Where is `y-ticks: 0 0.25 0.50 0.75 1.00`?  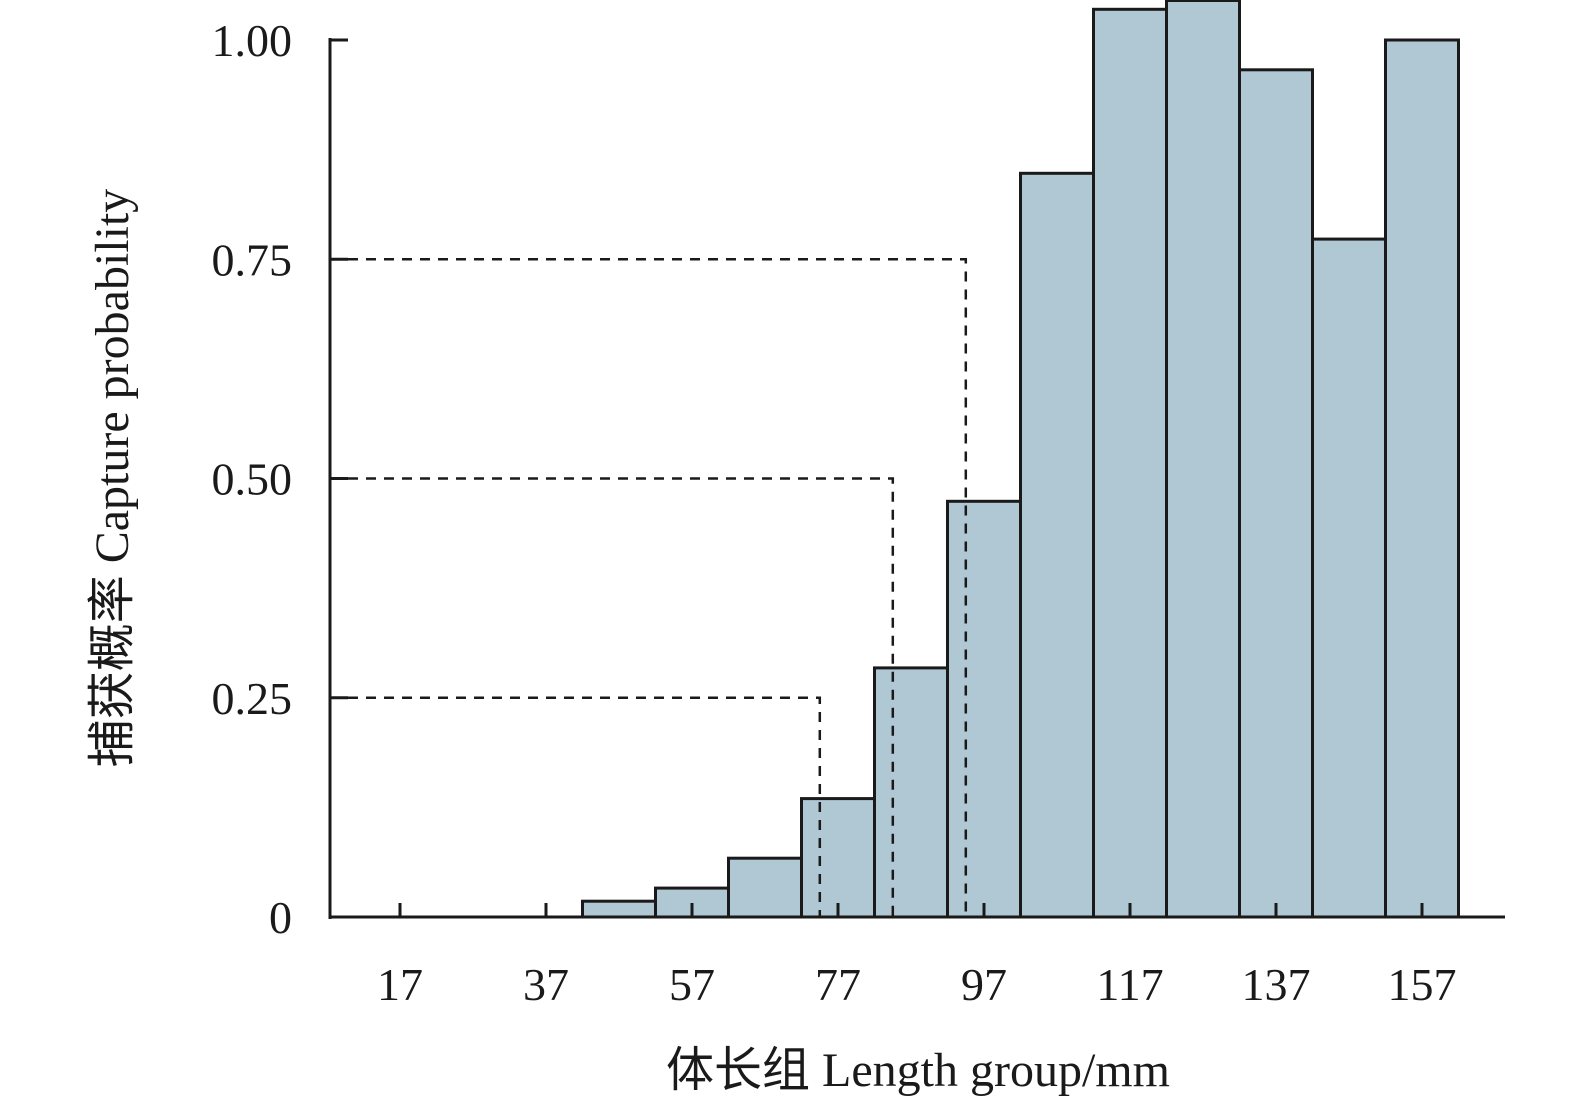
y-ticks: 0 0.25 0.50 0.75 1.00 is located at coordinates (280, 479).